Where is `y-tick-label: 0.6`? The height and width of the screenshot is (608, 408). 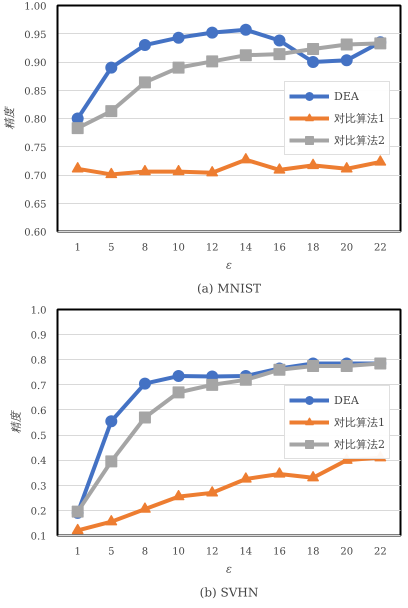 y-tick-label: 0.6 is located at coordinates (38, 411).